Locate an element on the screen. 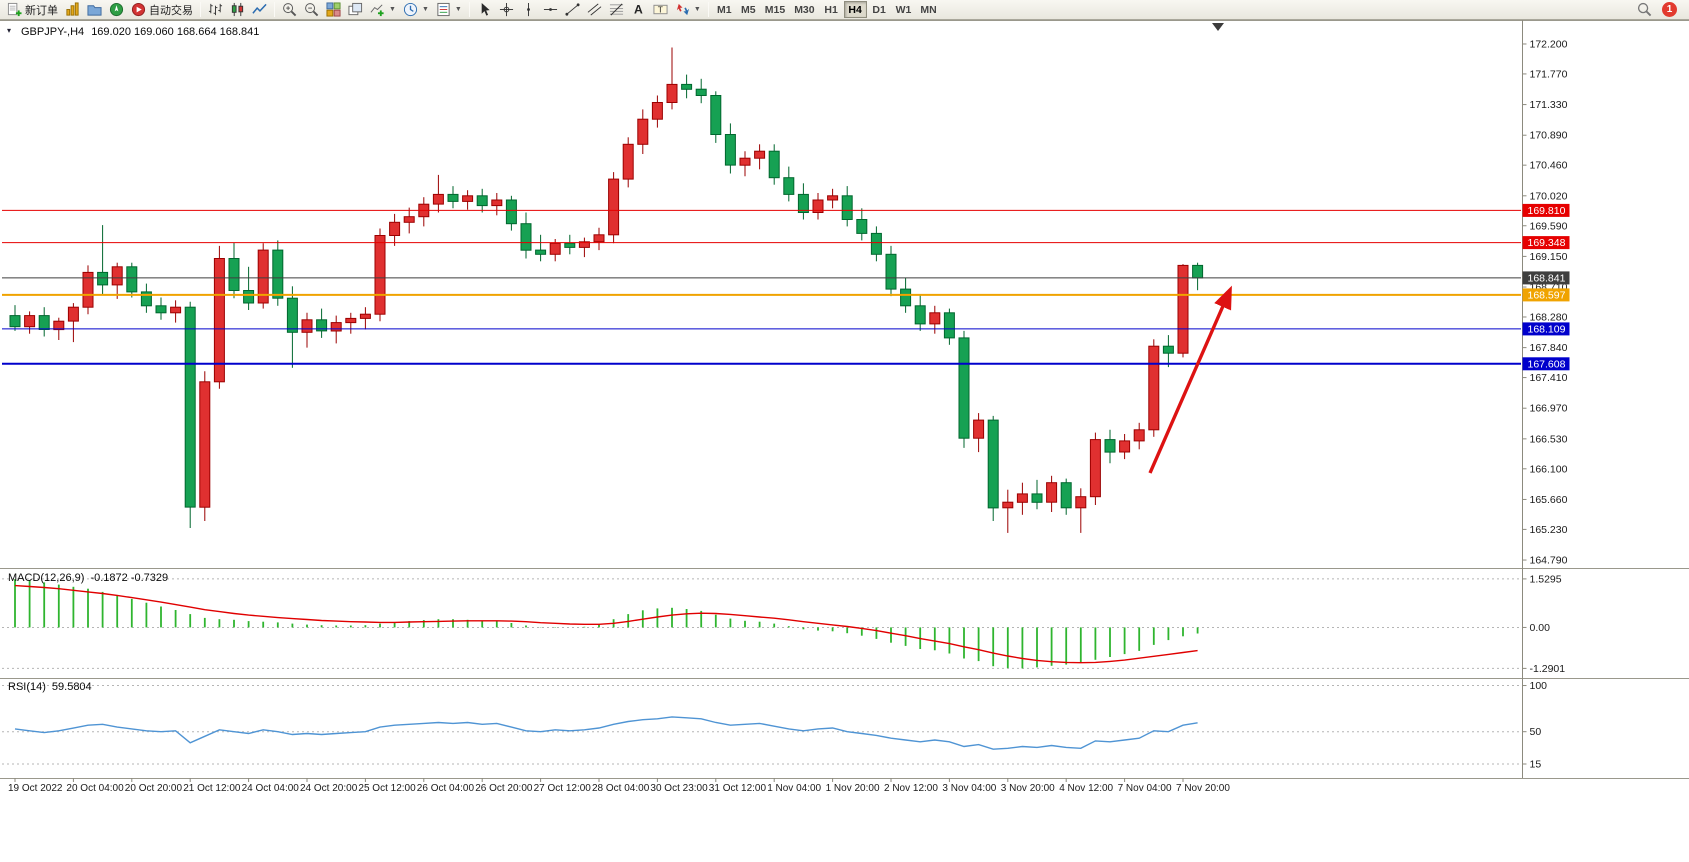 Image resolution: width=1689 pixels, height=862 pixels. add-chart-button: ▼ is located at coordinates (383, 10).